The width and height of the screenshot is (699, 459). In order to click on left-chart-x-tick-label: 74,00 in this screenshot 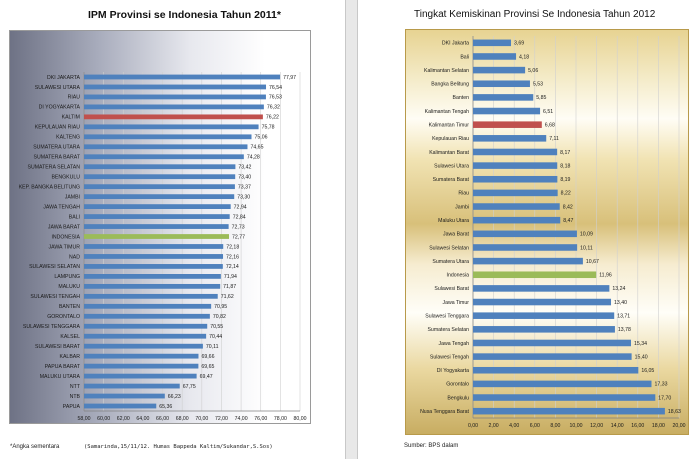, I will do `click(241, 419)`.